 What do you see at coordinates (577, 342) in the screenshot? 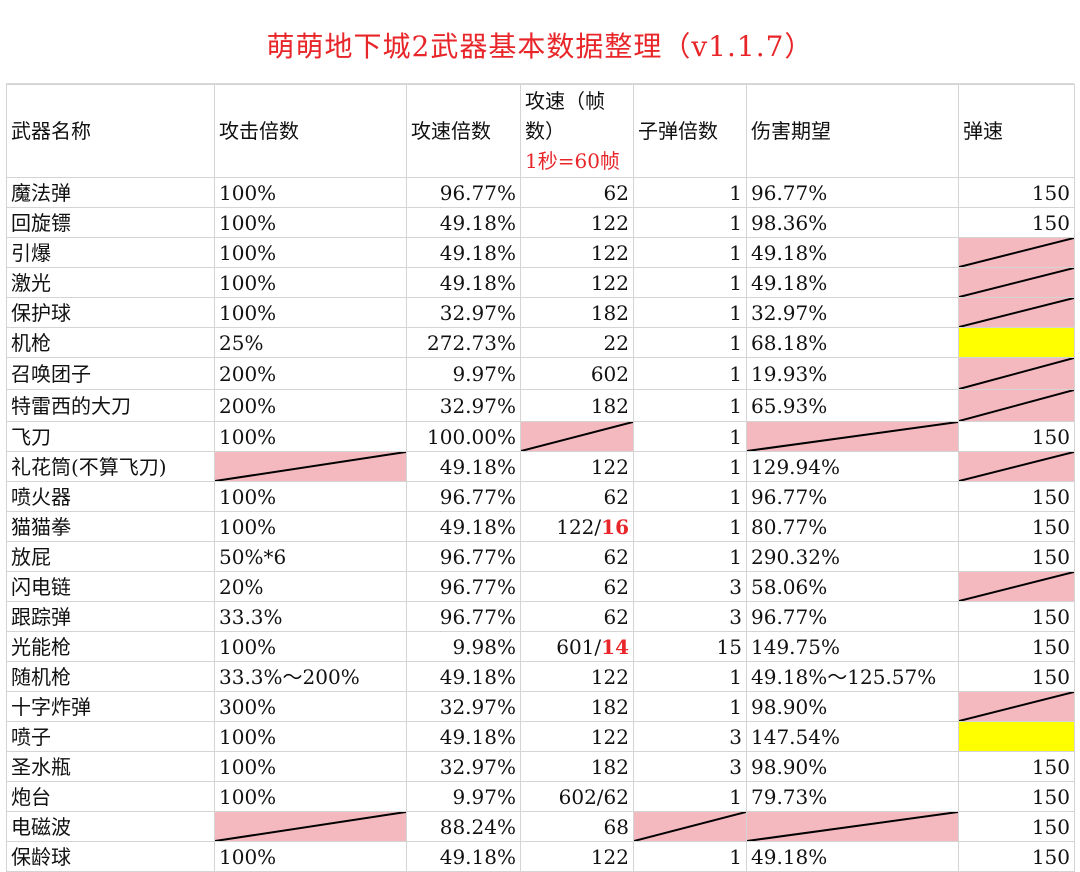
I see `speed-frames-cell: 22` at bounding box center [577, 342].